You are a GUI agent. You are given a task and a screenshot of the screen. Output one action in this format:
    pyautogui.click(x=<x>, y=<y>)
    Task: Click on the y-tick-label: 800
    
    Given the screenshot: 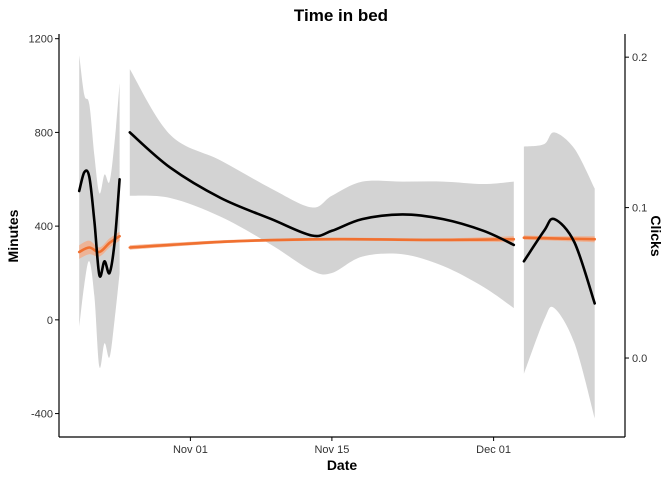 What is the action you would take?
    pyautogui.click(x=44, y=133)
    